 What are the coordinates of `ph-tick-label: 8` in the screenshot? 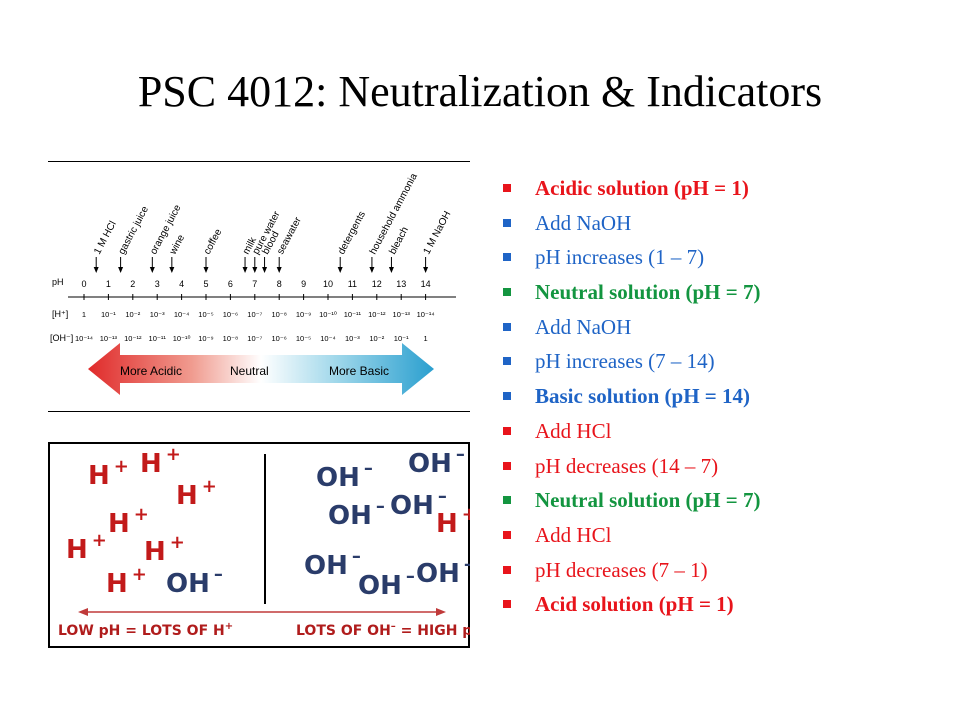 It's located at (279, 284).